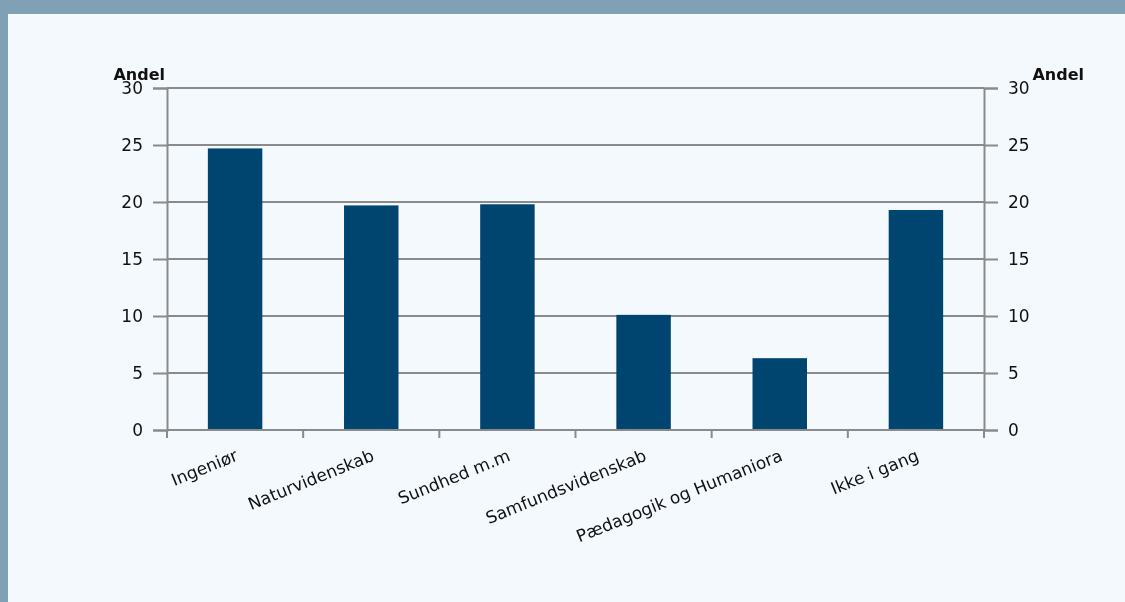 The height and width of the screenshot is (602, 1125). What do you see at coordinates (1058, 74) in the screenshot?
I see `y2-axis-title: Andel` at bounding box center [1058, 74].